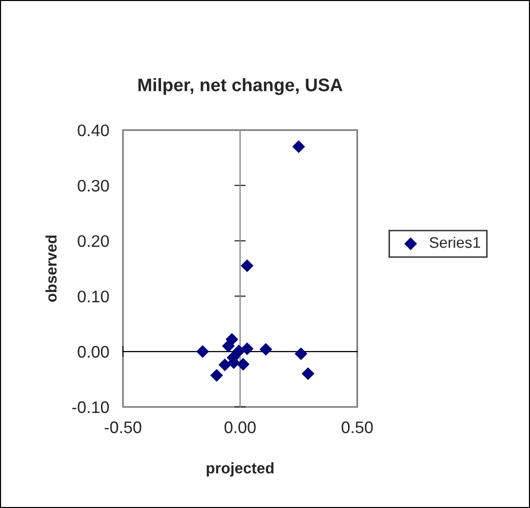 The width and height of the screenshot is (530, 508). I want to click on legend-label: Series1, so click(455, 242).